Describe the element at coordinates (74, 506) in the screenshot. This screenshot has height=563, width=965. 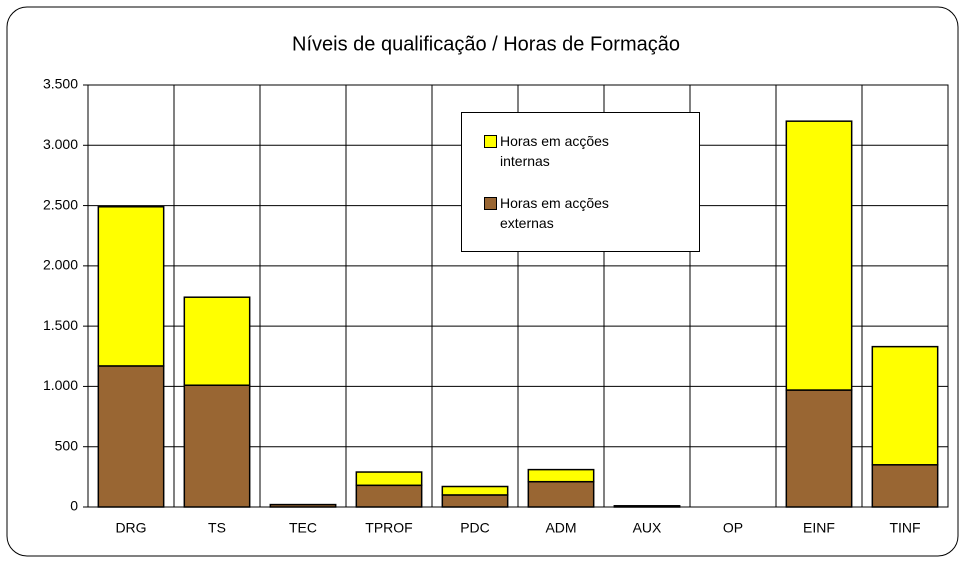
I see `y-tick-label: 0` at that location.